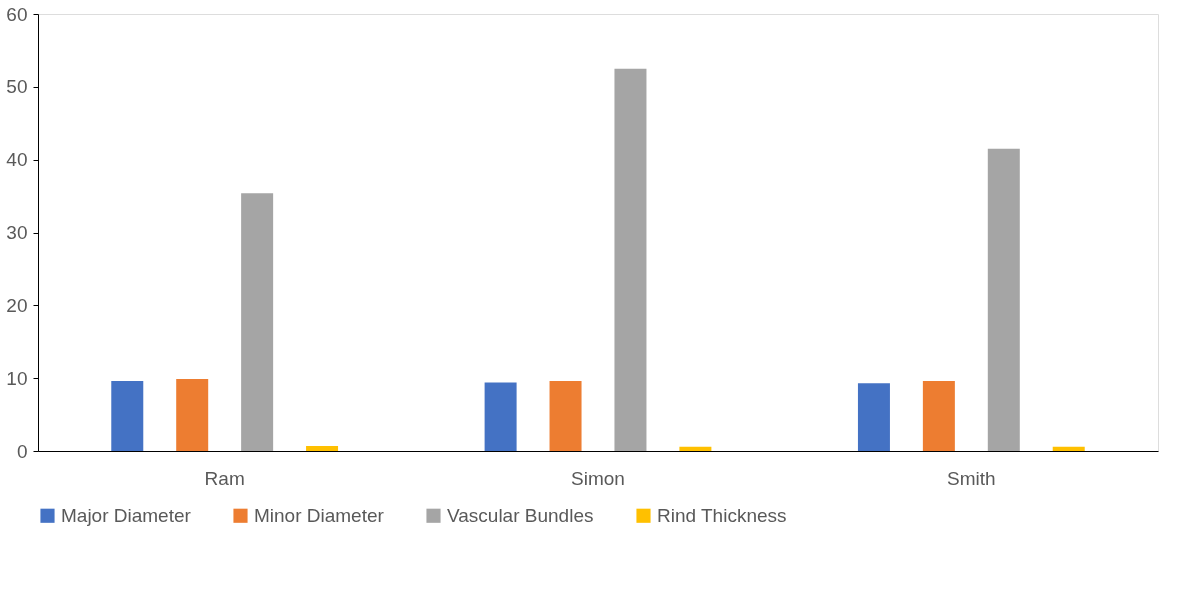 The height and width of the screenshot is (592, 1198). I want to click on y-tick-label: 60, so click(17, 14).